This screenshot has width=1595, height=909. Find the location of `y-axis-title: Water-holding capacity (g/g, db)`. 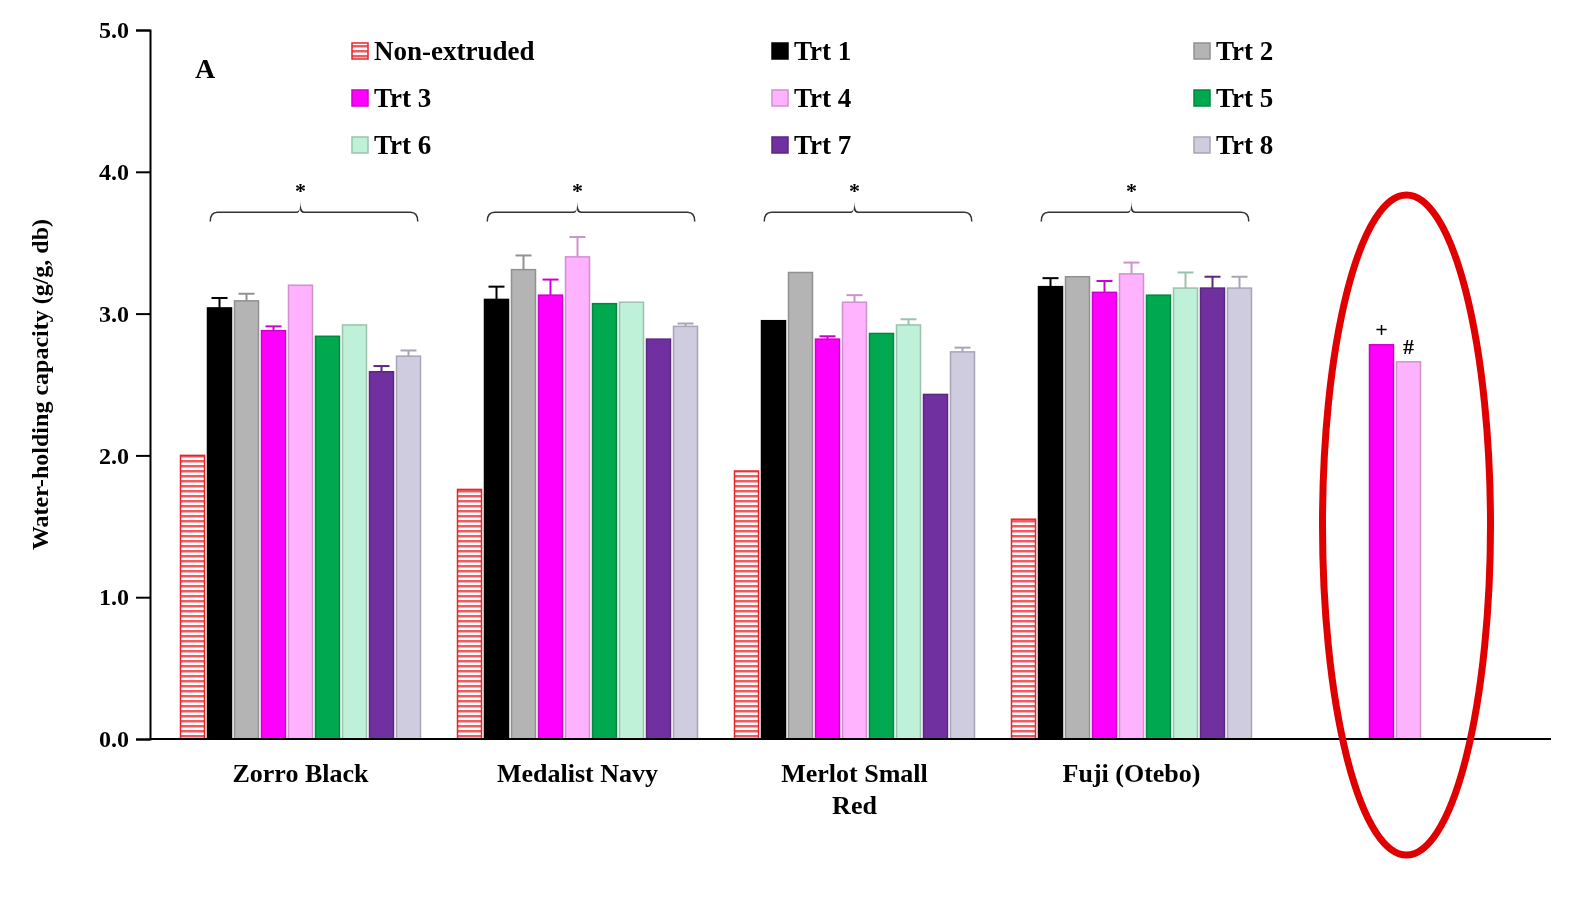

y-axis-title: Water-holding capacity (g/g, db) is located at coordinates (40, 384).